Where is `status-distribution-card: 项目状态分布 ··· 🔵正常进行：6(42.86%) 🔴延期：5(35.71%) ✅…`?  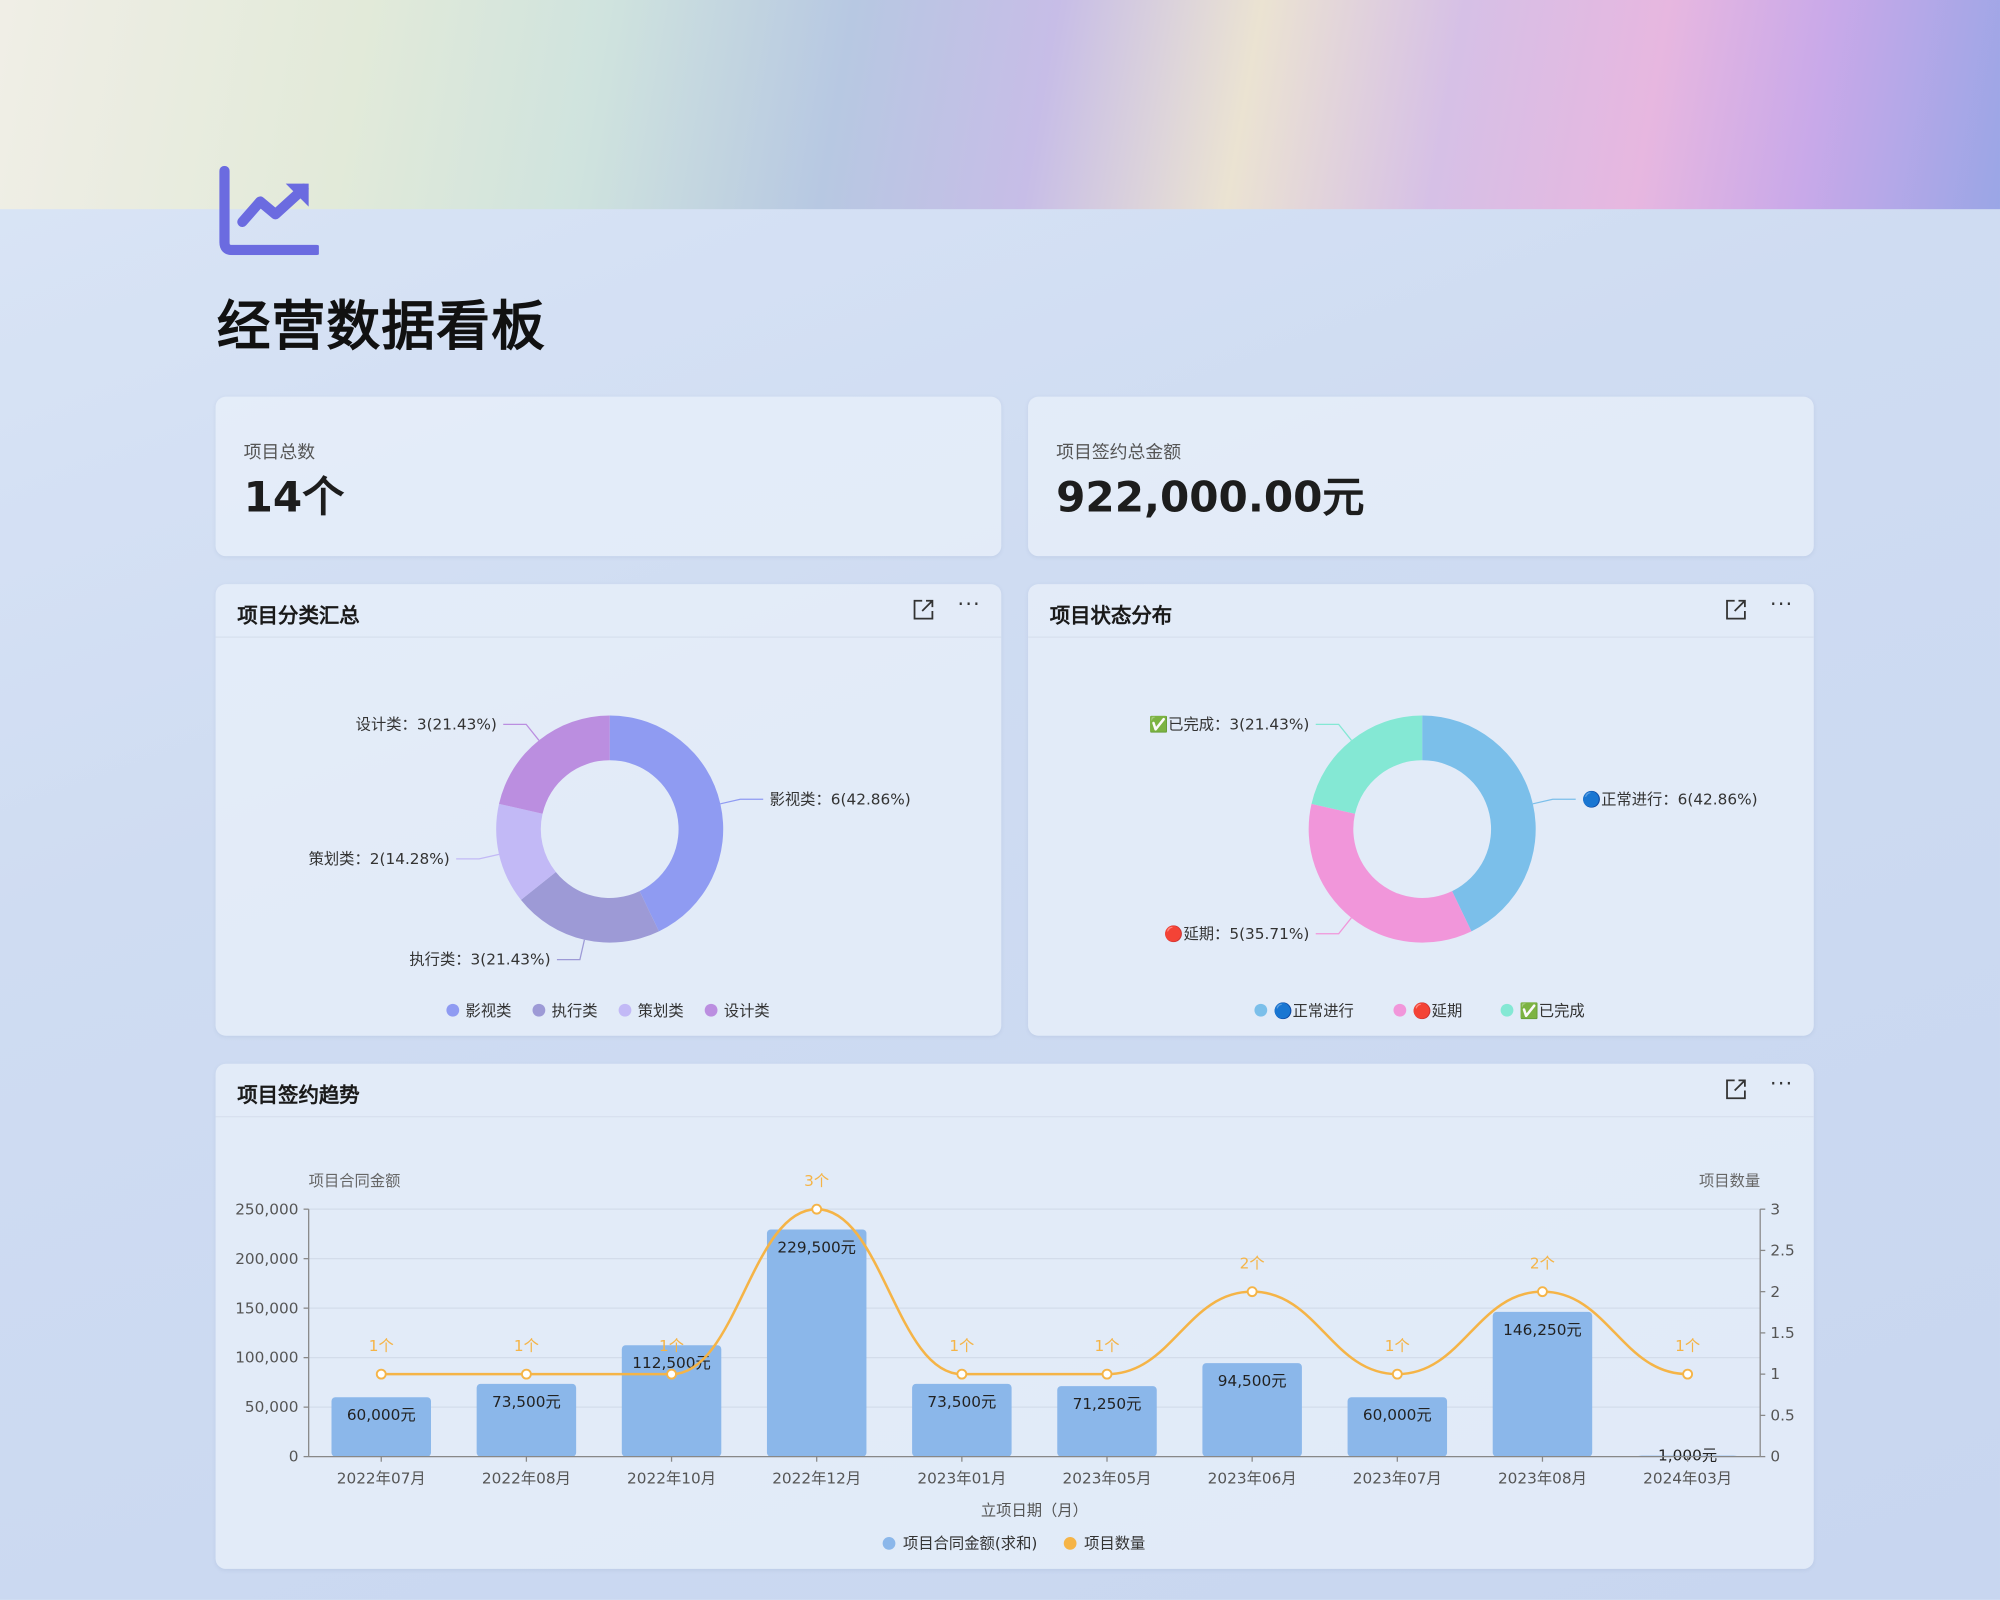
status-distribution-card: 项目状态分布 ··· 🔵正常进行：6(42.86%) 🔴延期：5(35.71%) ✅… is located at coordinates (1421, 810).